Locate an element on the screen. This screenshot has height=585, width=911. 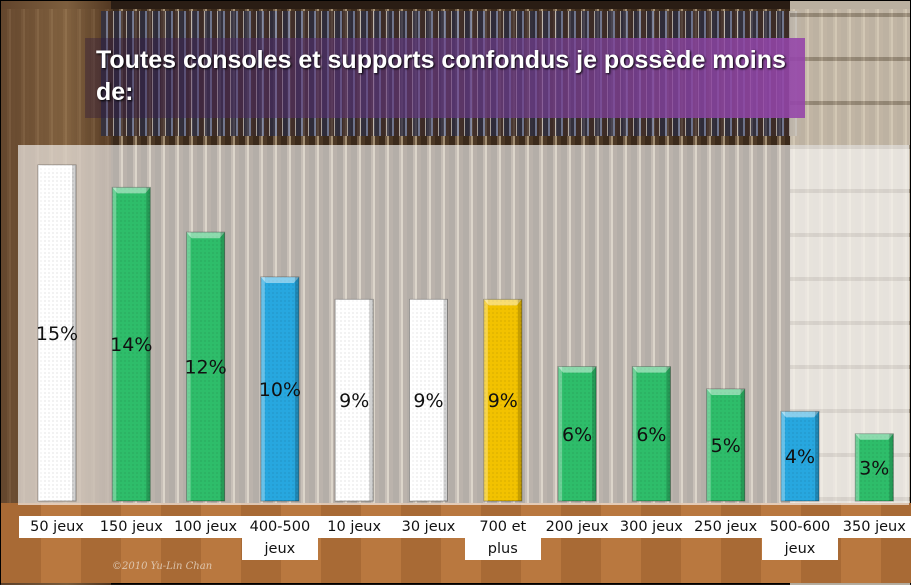
bar-group: 12% is located at coordinates (205, 366).